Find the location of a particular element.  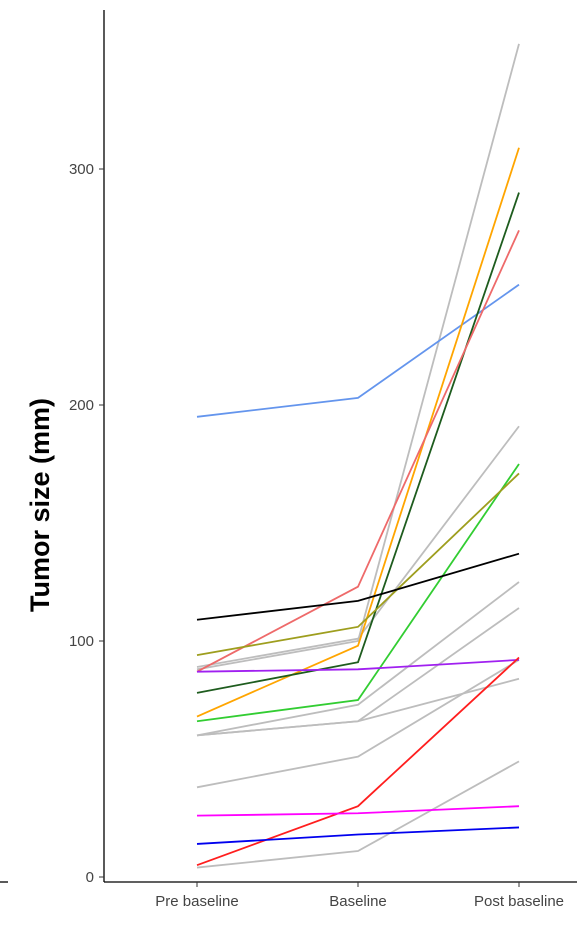

x-tick-label: Post baseline is located at coordinates (519, 901).